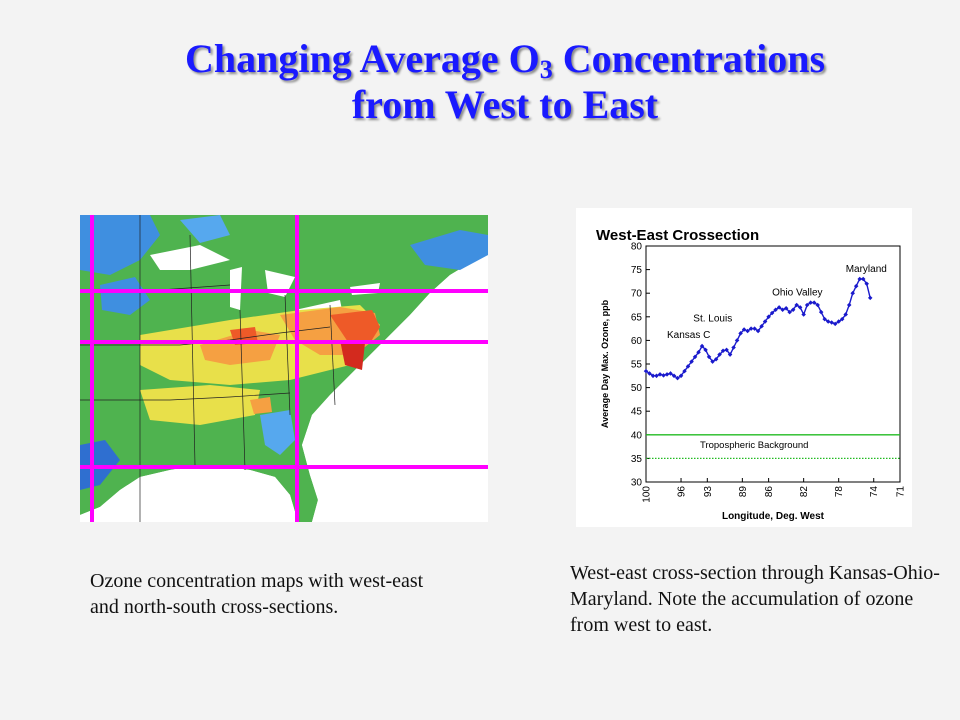 The image size is (960, 720). What do you see at coordinates (804, 492) in the screenshot?
I see `x-tick-label: 82` at bounding box center [804, 492].